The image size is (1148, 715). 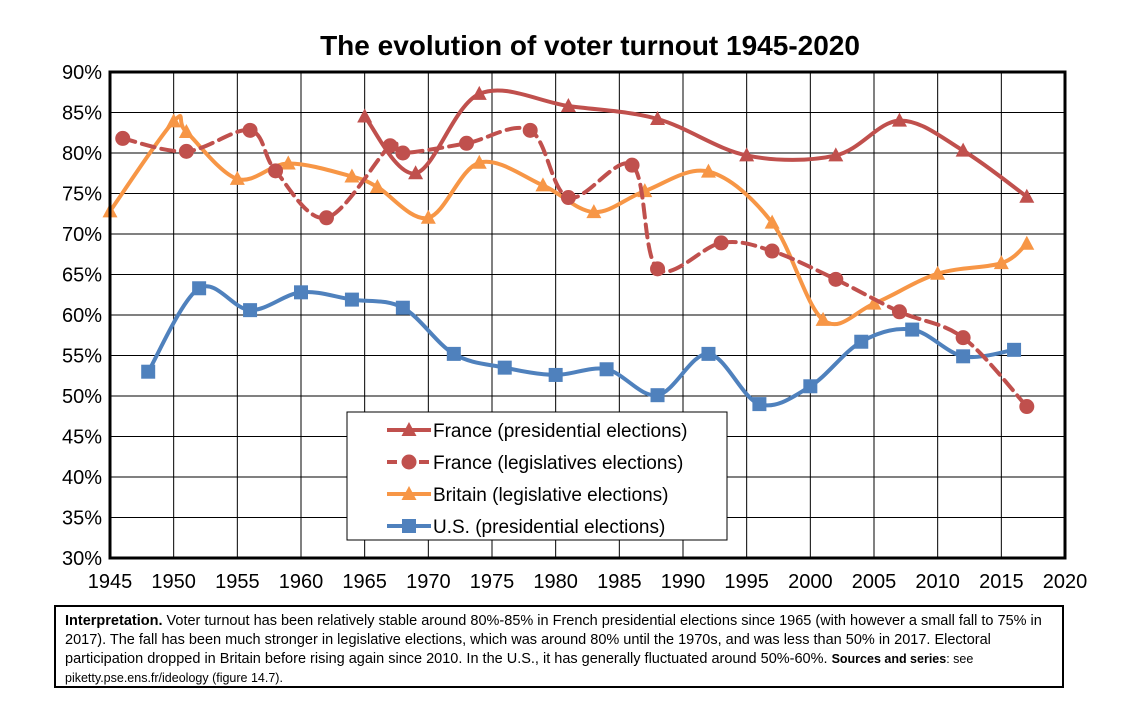 What do you see at coordinates (82, 438) in the screenshot?
I see `y-tick-label: 45%` at bounding box center [82, 438].